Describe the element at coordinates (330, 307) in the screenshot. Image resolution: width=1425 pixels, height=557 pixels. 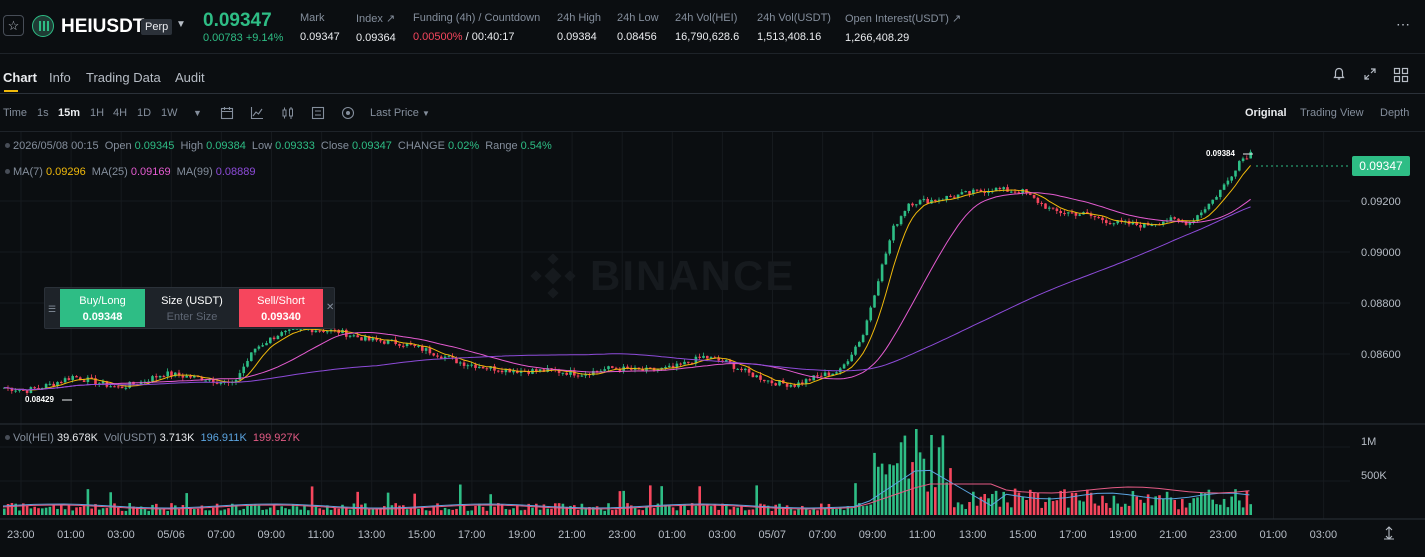
I see `close-icon: ✕` at that location.